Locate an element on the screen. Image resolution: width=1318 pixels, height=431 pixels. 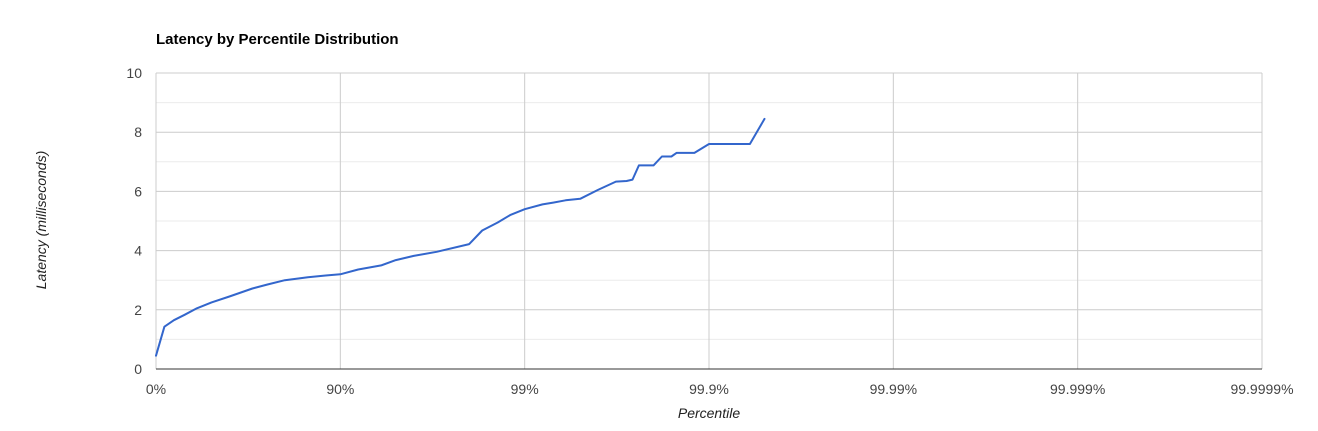
x-axis-label: Percentile is located at coordinates (709, 413).